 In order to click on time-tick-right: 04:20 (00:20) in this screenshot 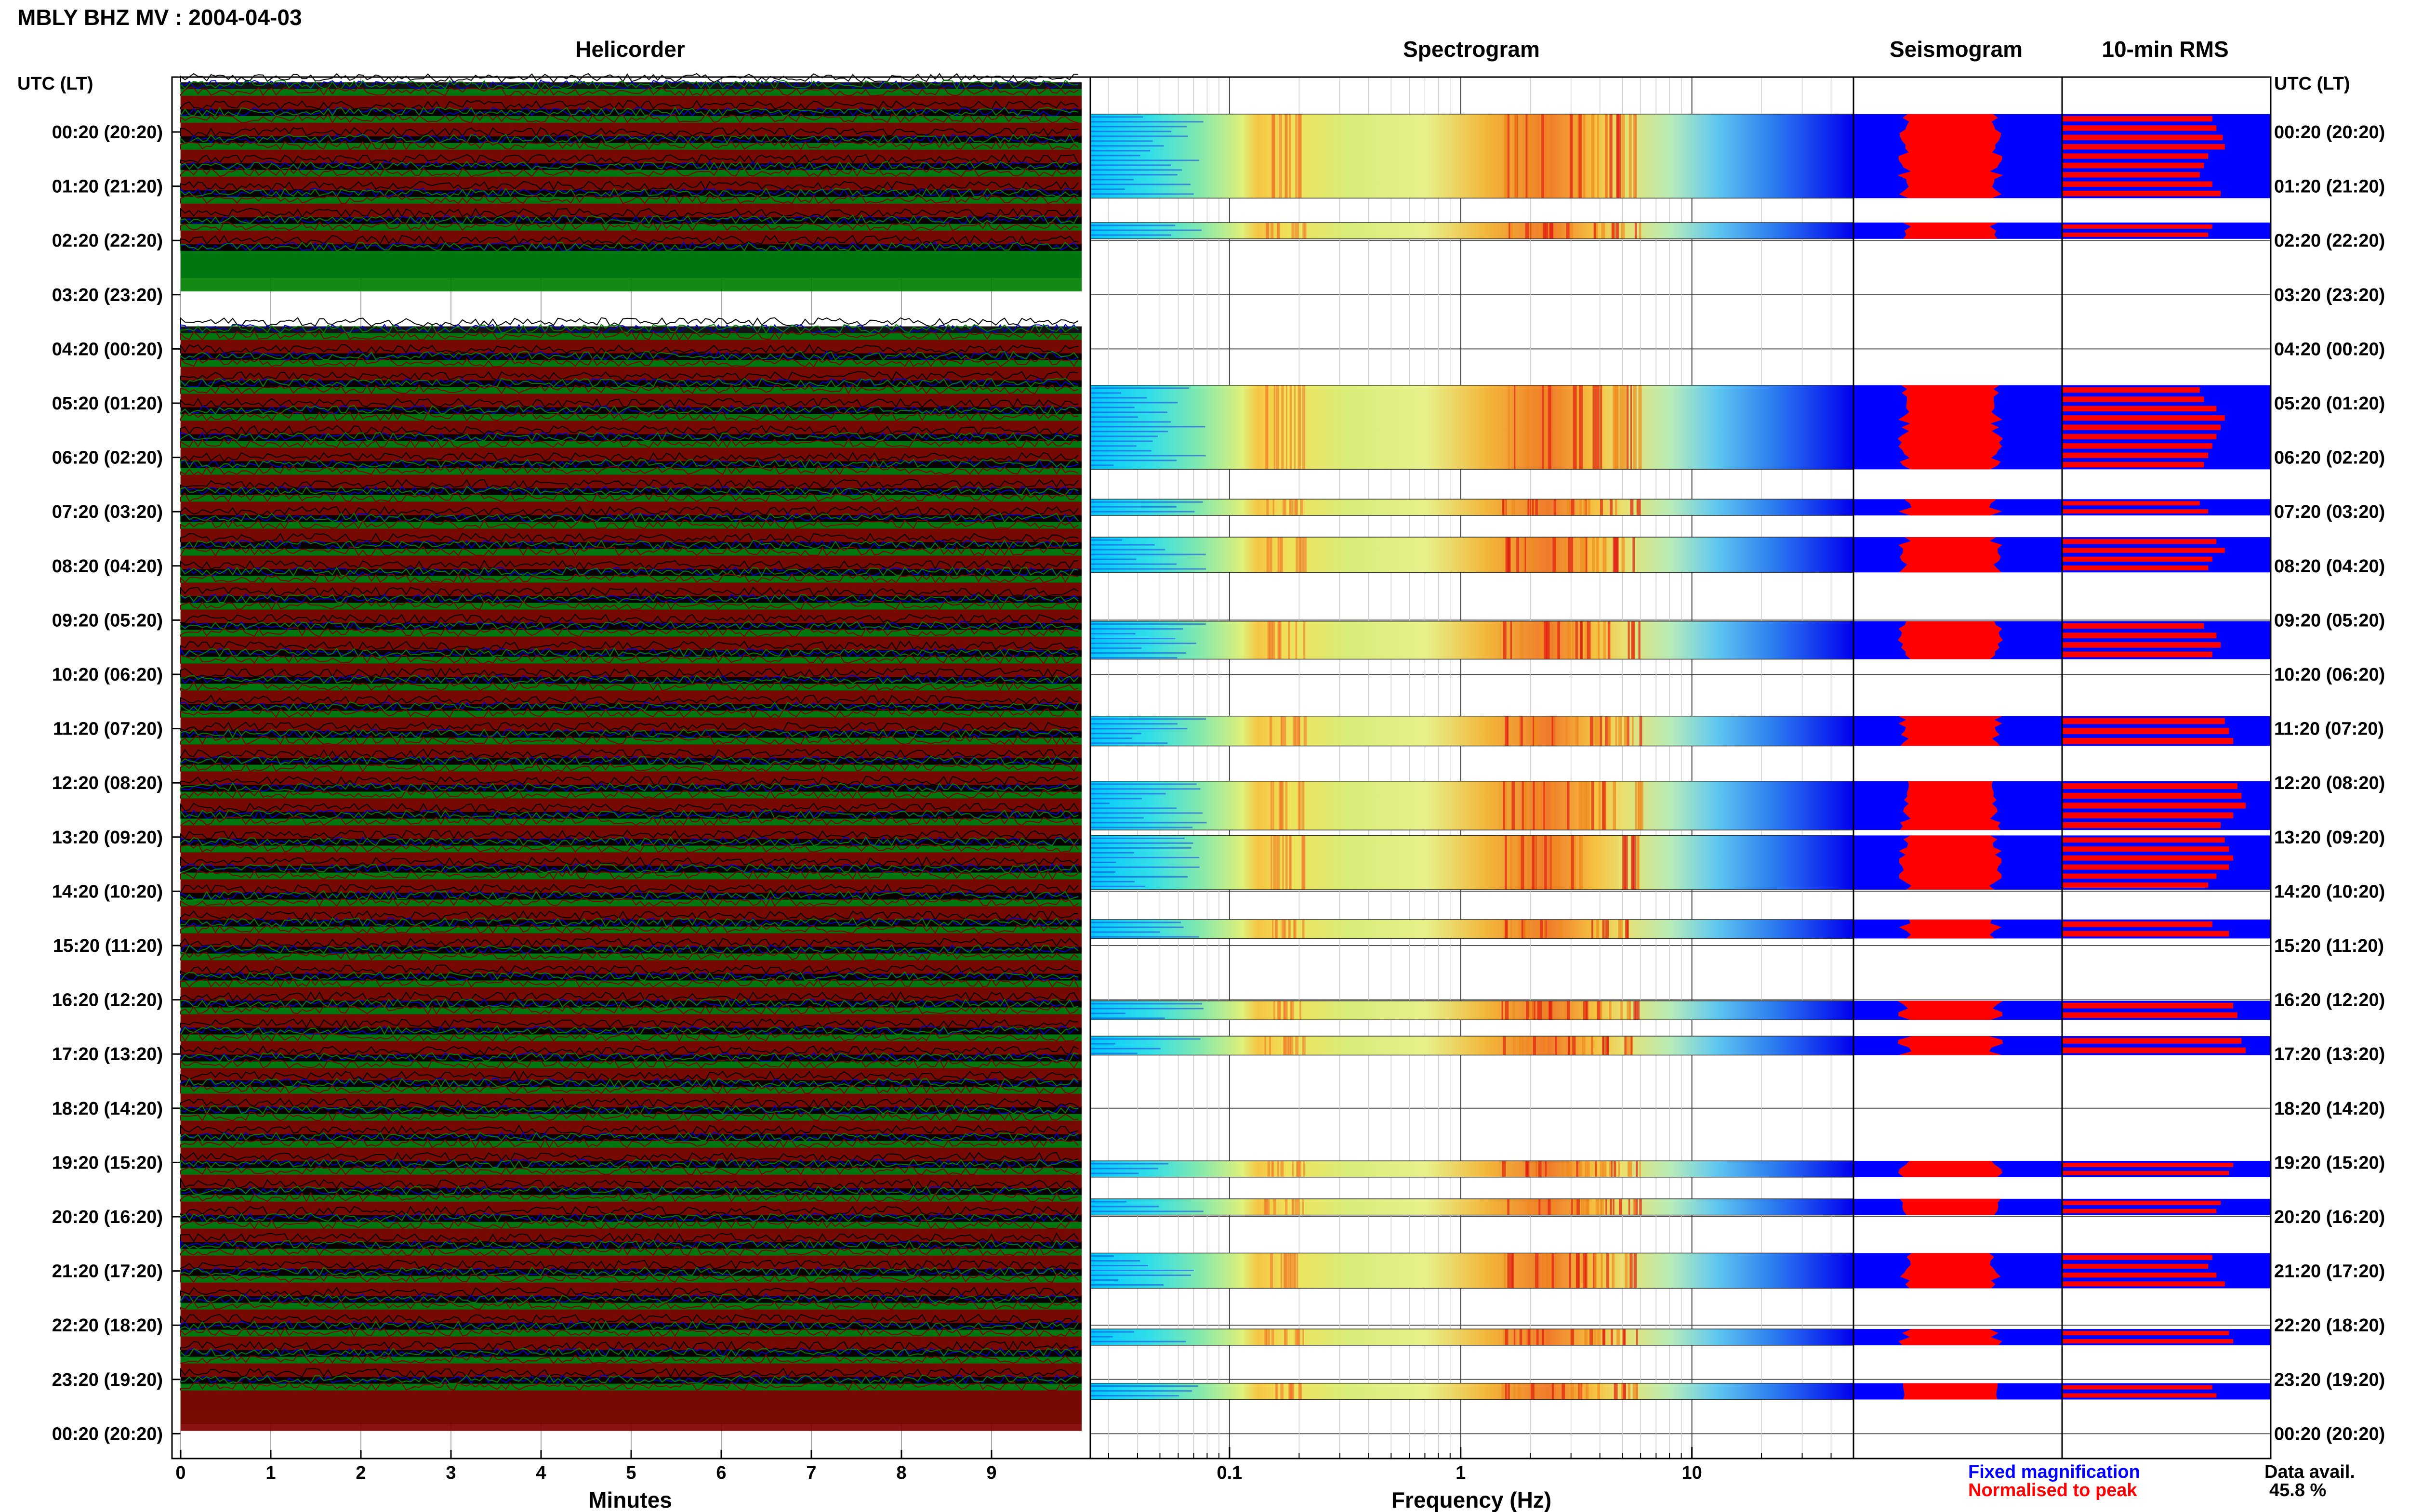, I will do `click(2329, 349)`.